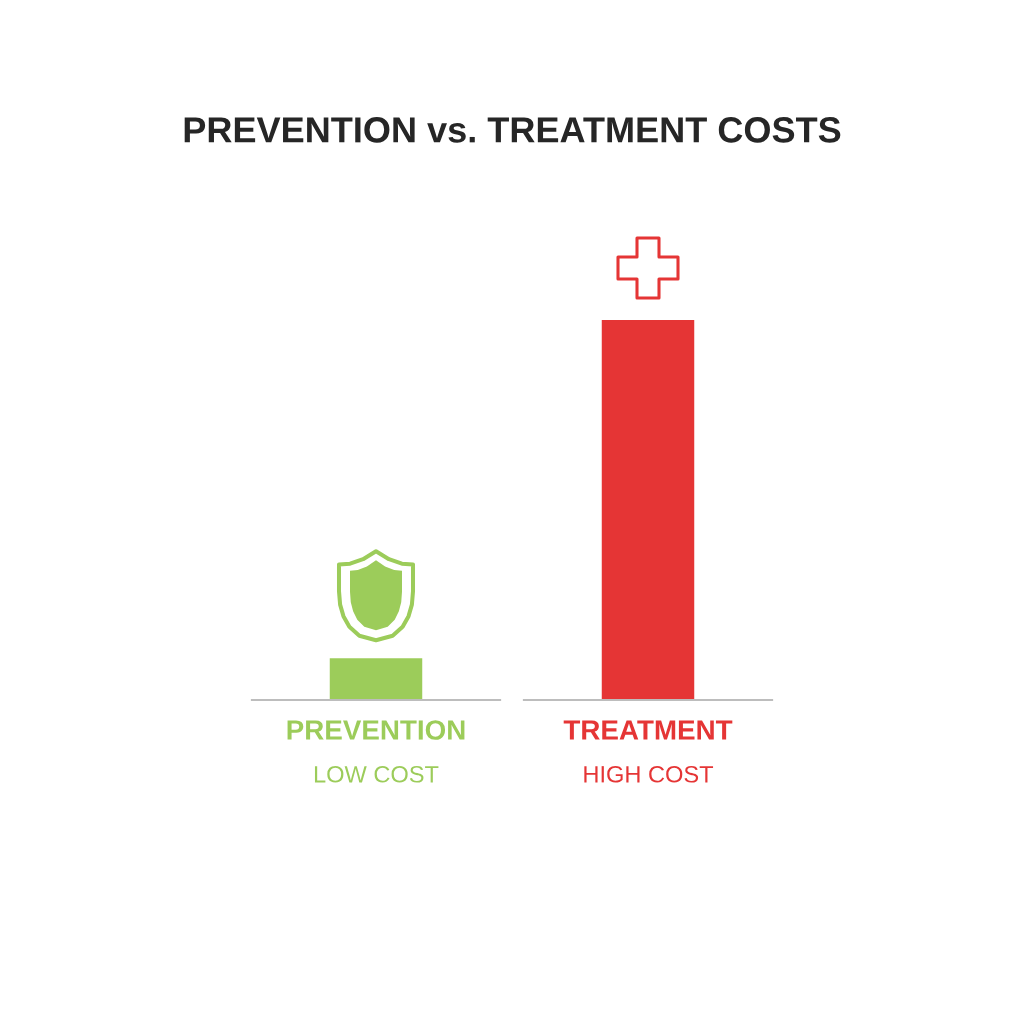 The width and height of the screenshot is (1024, 1024). Describe the element at coordinates (648, 730) in the screenshot. I see `x-tick-label: TREATMENT` at that location.